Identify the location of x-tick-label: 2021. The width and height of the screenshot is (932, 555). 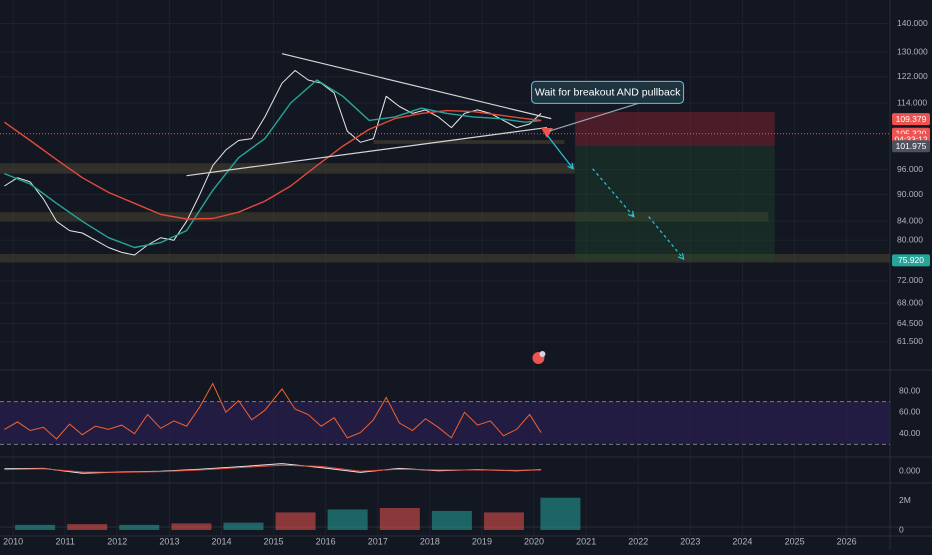
(586, 541).